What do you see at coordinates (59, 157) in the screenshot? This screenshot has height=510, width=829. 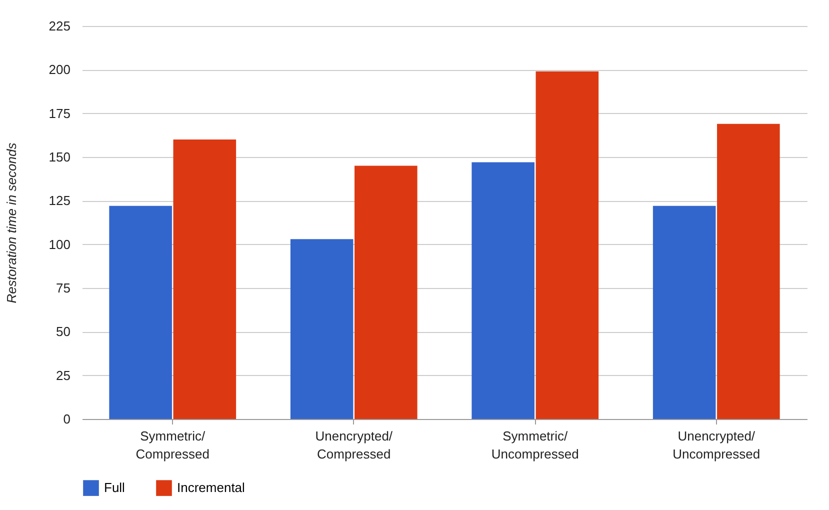 I see `y-tick-label: 150` at bounding box center [59, 157].